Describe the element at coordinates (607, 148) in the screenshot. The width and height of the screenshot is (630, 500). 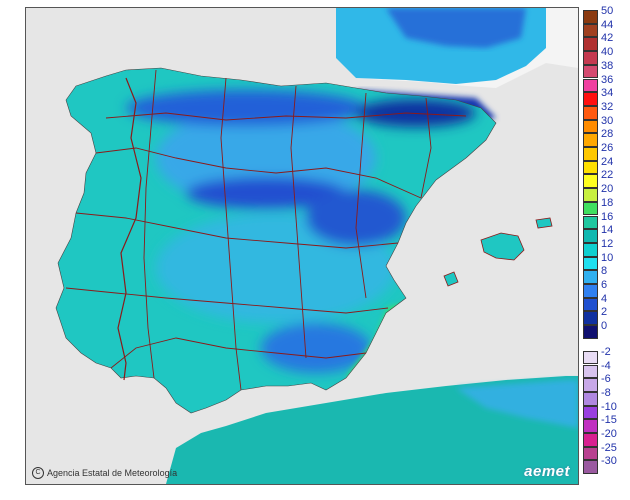
I see `legend-positive-label: 26` at that location.